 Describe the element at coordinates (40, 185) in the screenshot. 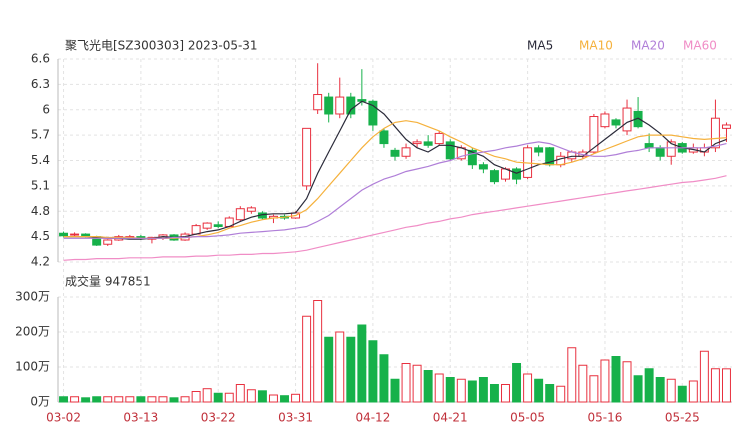

I see `y-tick-label: 5.1` at that location.